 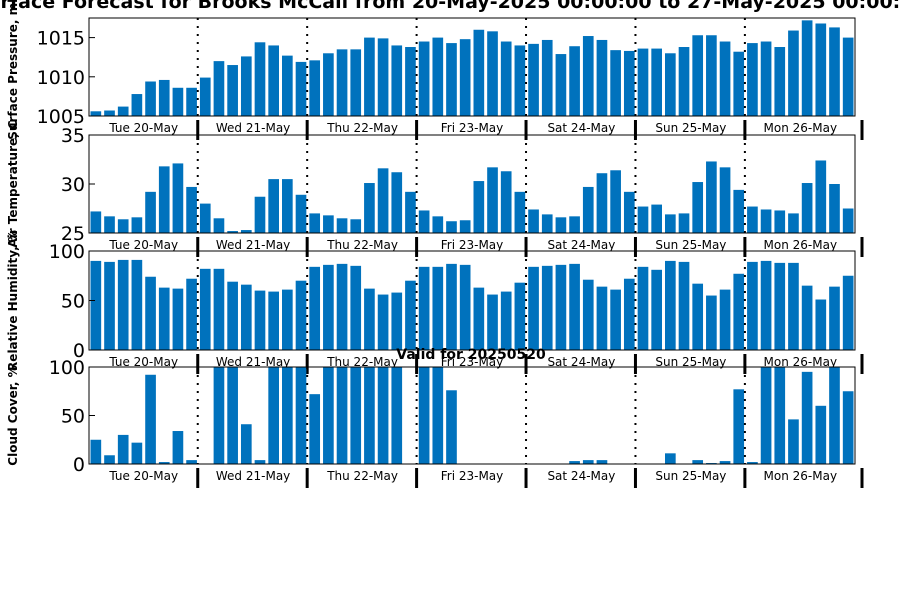 I want to click on y-tick-label: 30, so click(x=73, y=185).